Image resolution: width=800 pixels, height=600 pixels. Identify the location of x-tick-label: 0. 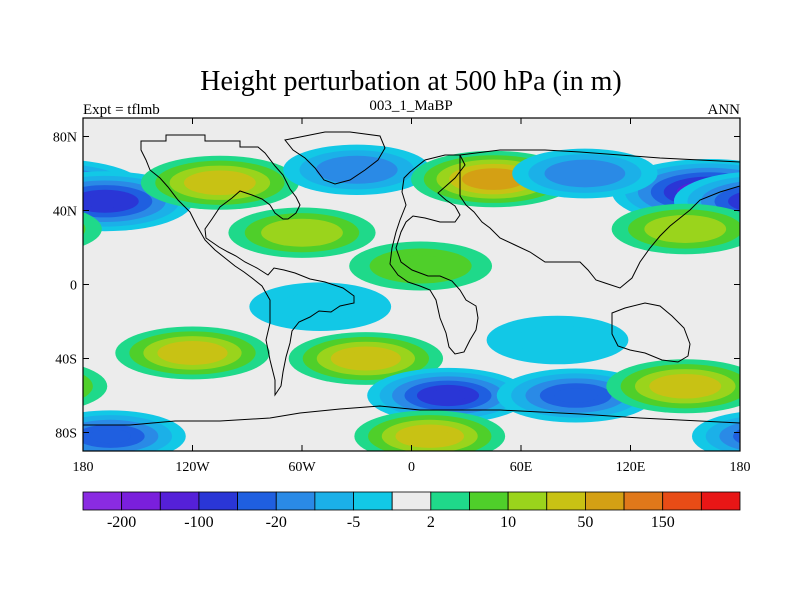
(411, 467).